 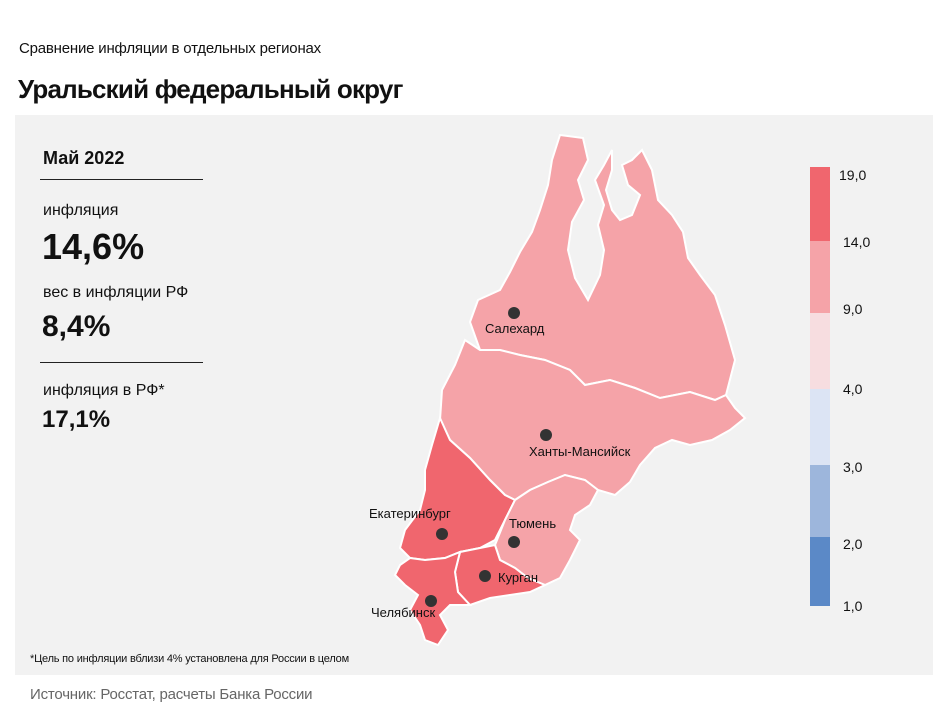 I want to click on city-dot-chelyabinsk, so click(x=431, y=601).